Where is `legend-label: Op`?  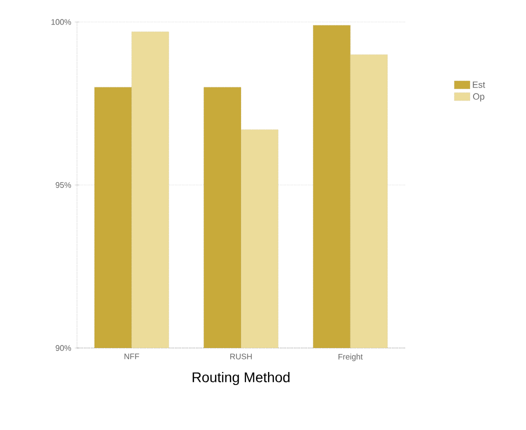 legend-label: Op is located at coordinates (478, 97).